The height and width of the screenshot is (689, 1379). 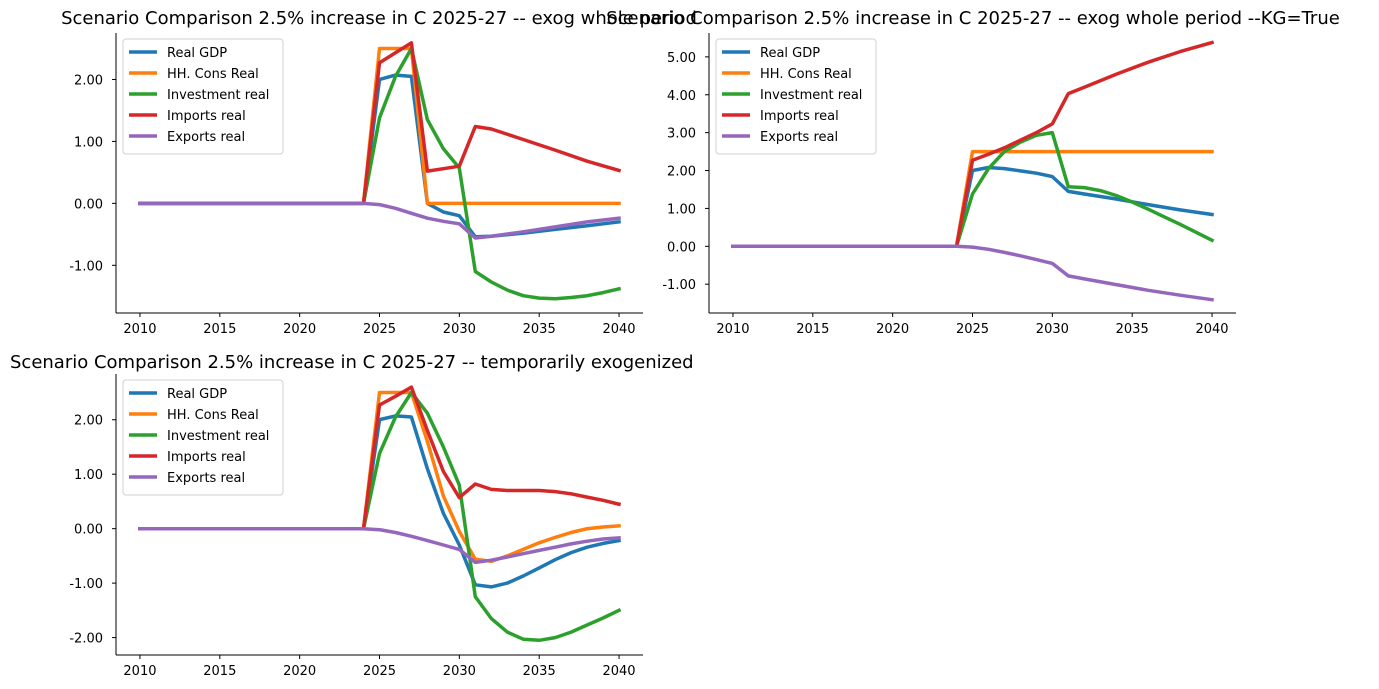 I want to click on y-tick-label: 5.00, so click(x=681, y=58).